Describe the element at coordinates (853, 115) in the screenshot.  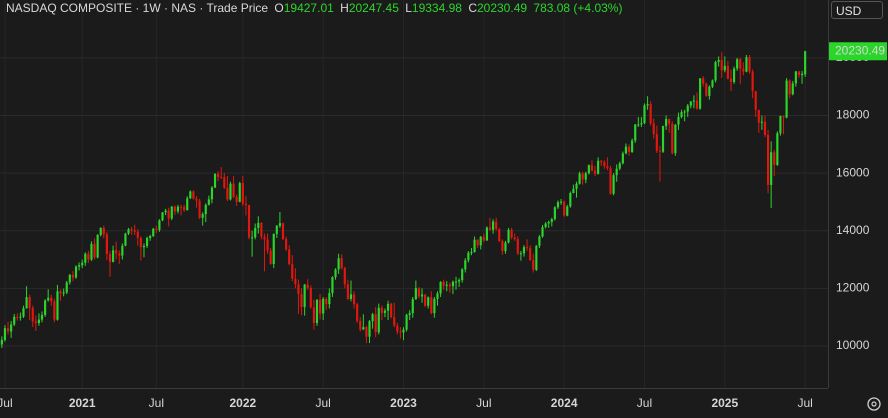
I see `y-tick-label: 18000` at that location.